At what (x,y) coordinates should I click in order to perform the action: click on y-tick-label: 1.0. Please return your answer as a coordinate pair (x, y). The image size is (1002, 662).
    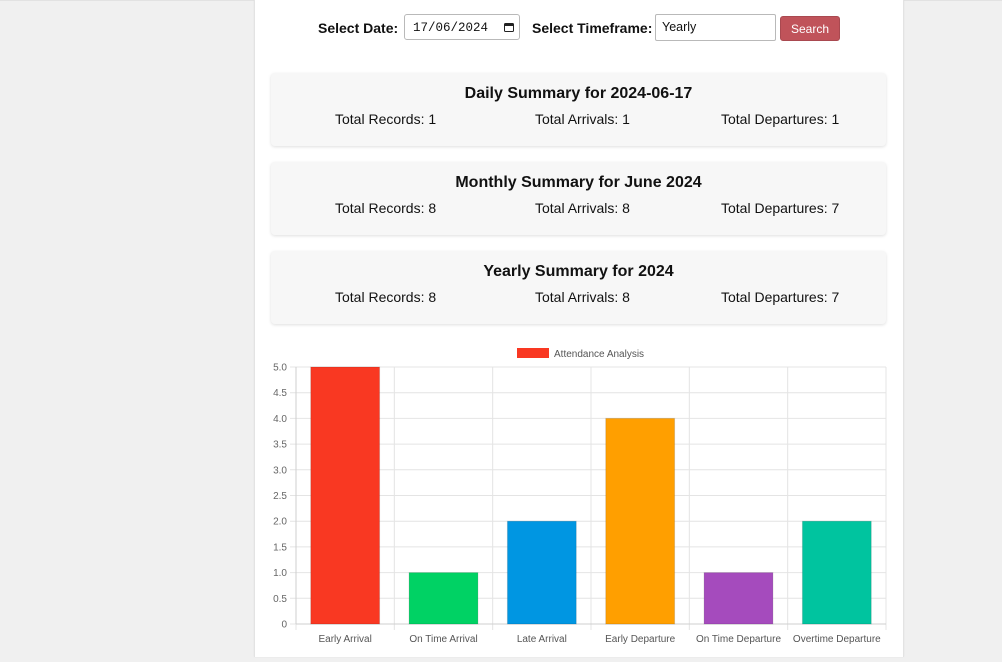
    Looking at the image, I should click on (280, 573).